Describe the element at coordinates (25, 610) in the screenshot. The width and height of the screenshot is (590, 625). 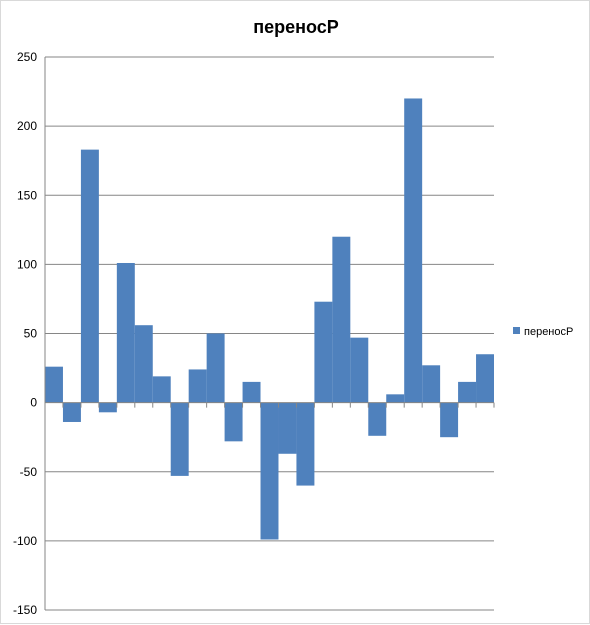
I see `y-tick-label: -150` at that location.